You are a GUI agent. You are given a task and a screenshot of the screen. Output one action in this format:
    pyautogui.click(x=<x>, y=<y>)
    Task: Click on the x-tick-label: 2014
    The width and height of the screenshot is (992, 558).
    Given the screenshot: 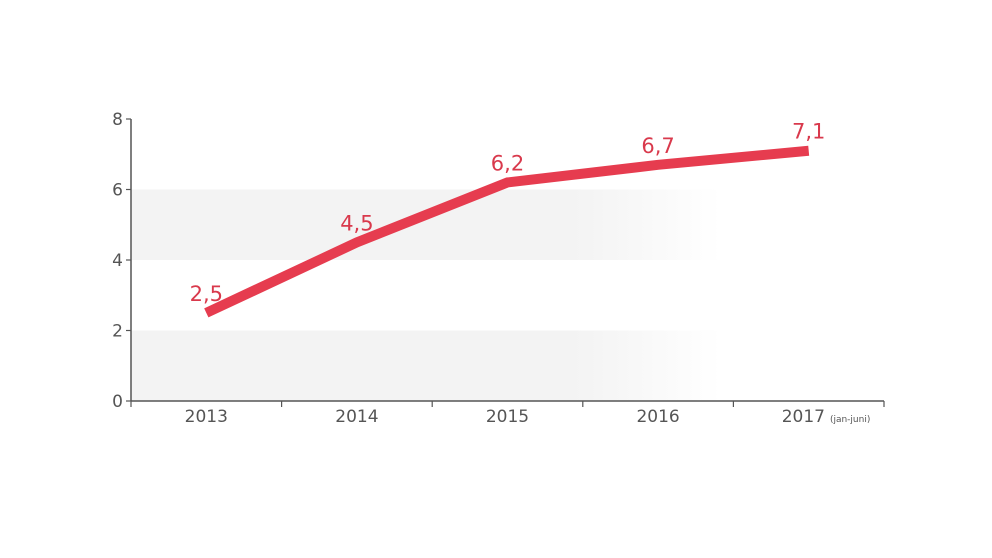 What is the action you would take?
    pyautogui.click(x=356, y=417)
    